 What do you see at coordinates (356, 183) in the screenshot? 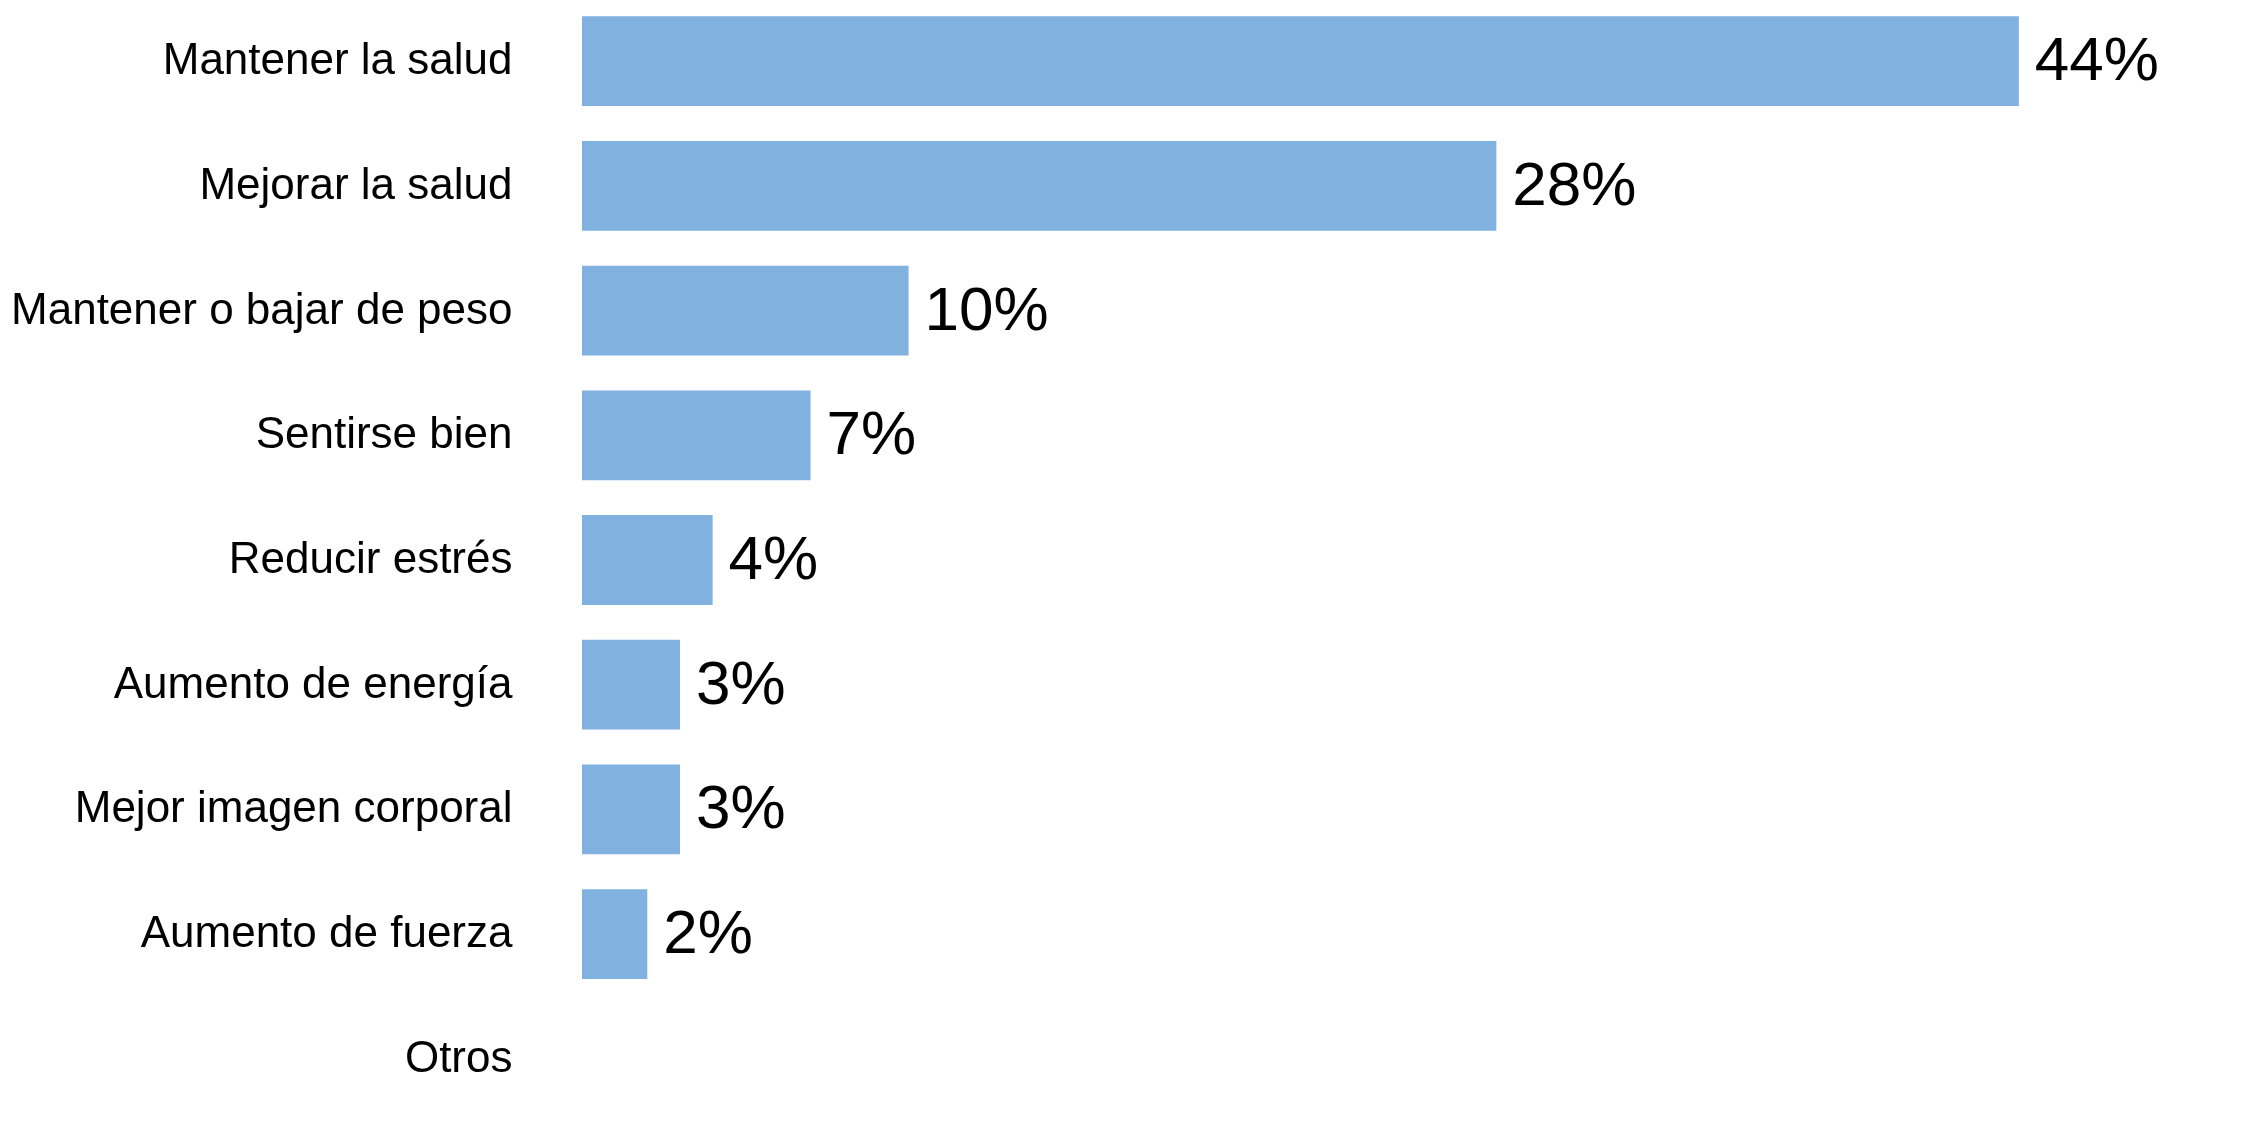
I see `y-tick-label: Mejorar la salud` at bounding box center [356, 183].